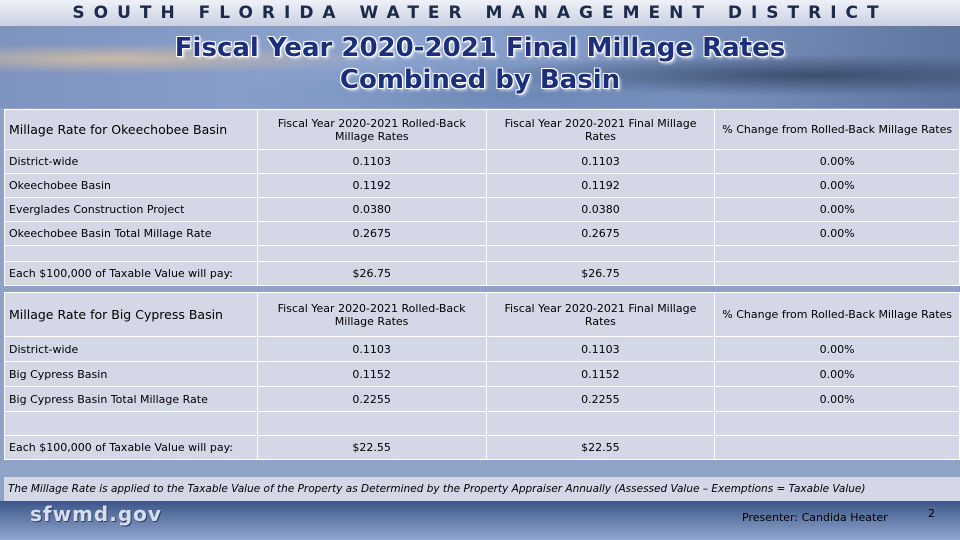 This screenshot has width=960, height=540. I want to click on table-row: Okeechobee Basin 0.1192 0.1192 0.00%, so click(482, 185).